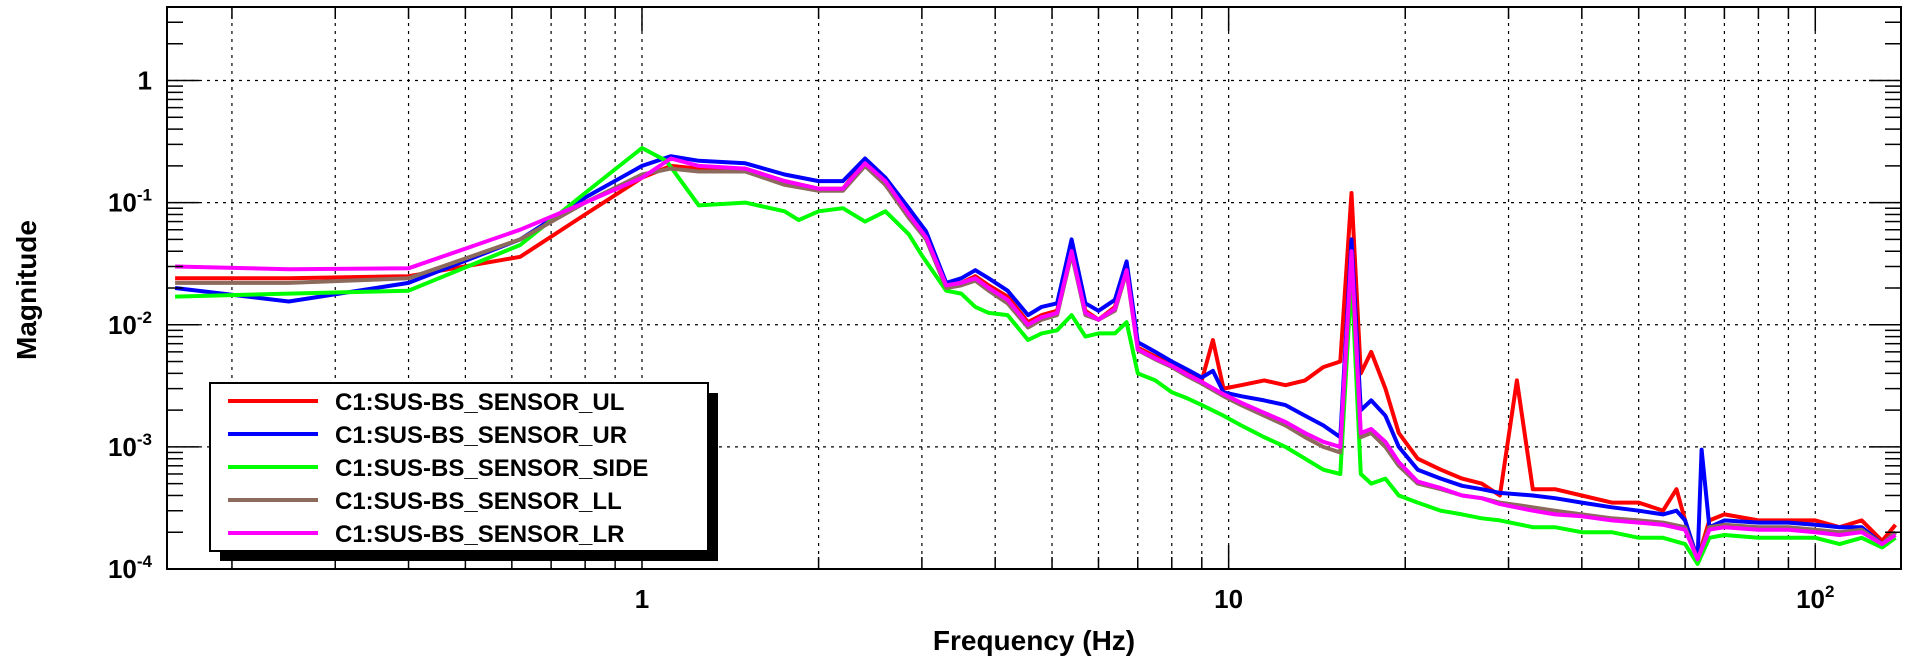  I want to click on legend-label: C1:SUS-BS_SENSOR_LR, so click(479, 534).